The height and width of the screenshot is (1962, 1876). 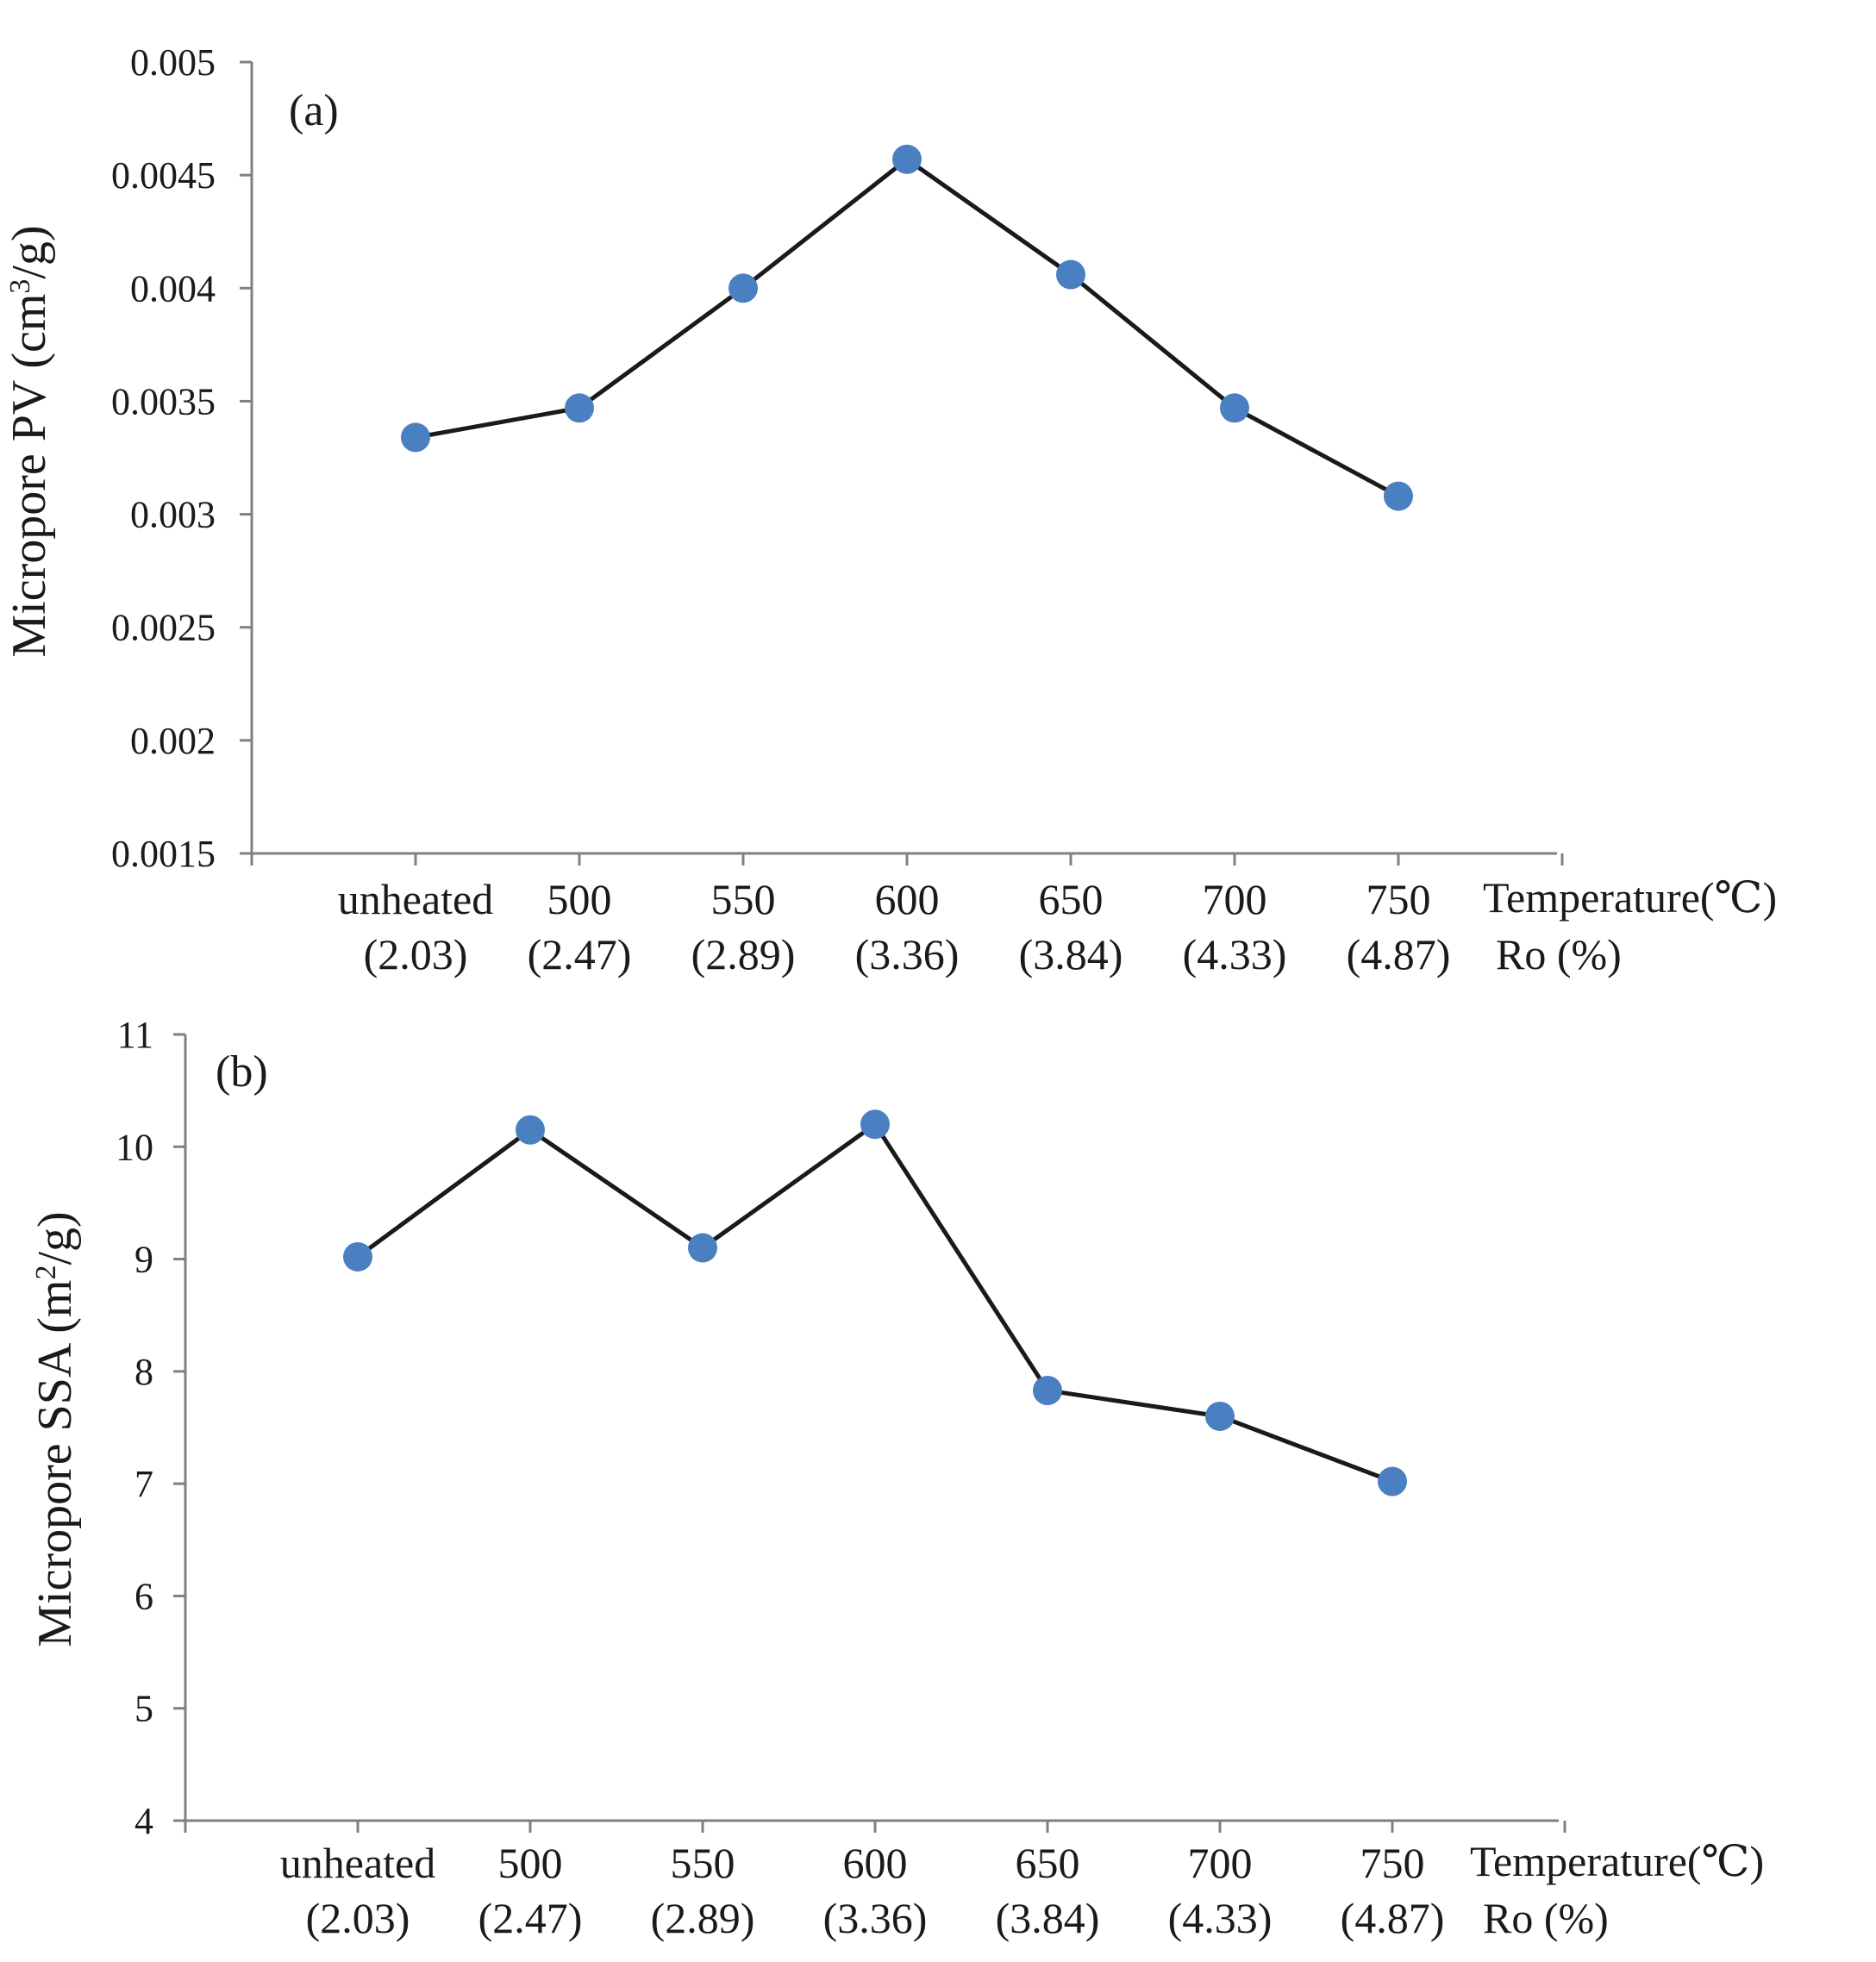 What do you see at coordinates (143, 1821) in the screenshot?
I see `y-tick-label: 4` at bounding box center [143, 1821].